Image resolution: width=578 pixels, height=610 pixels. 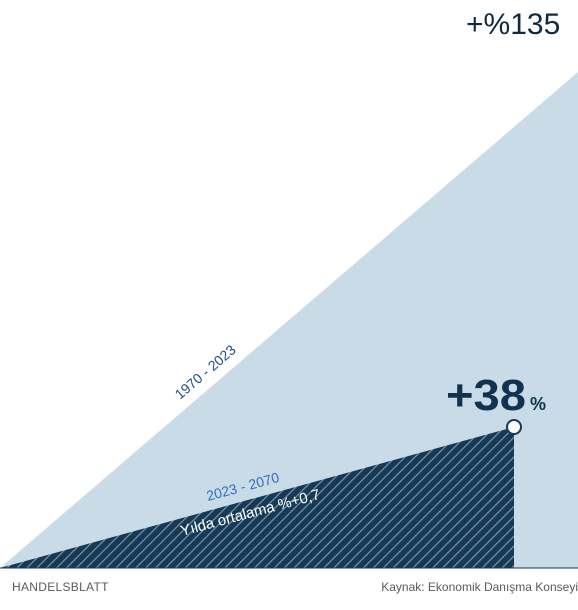 I want to click on footer-brand: HANDELSBLATT, so click(x=60, y=587).